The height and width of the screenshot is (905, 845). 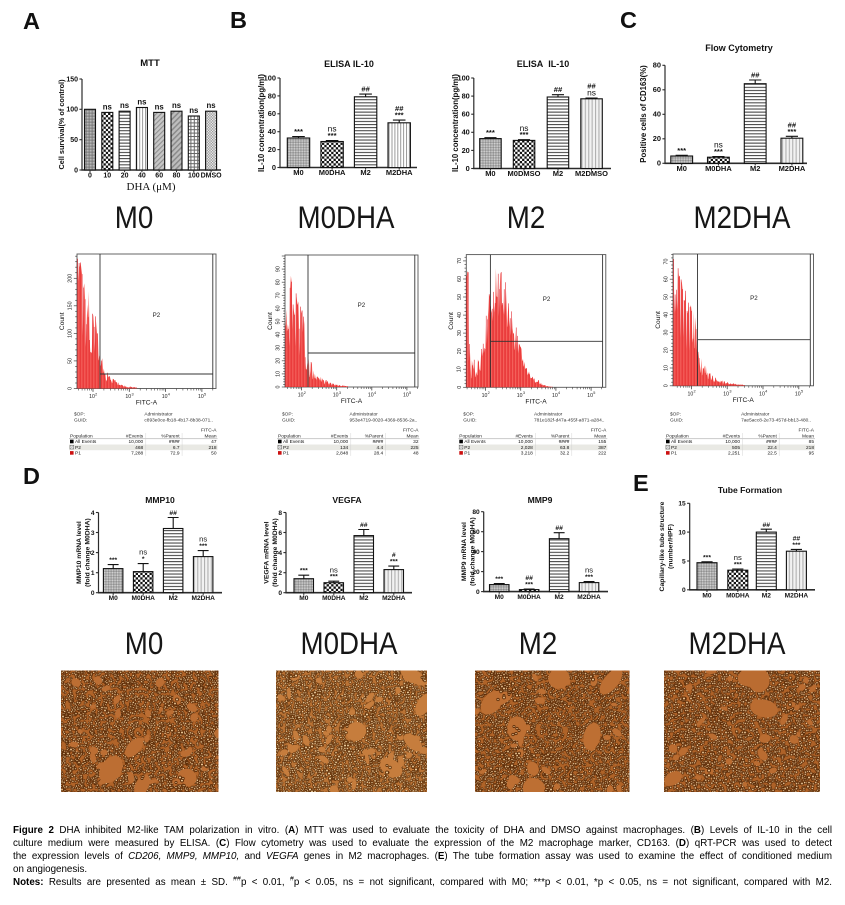 I want to click on svg-text: VEGFA, so click(x=346, y=500).